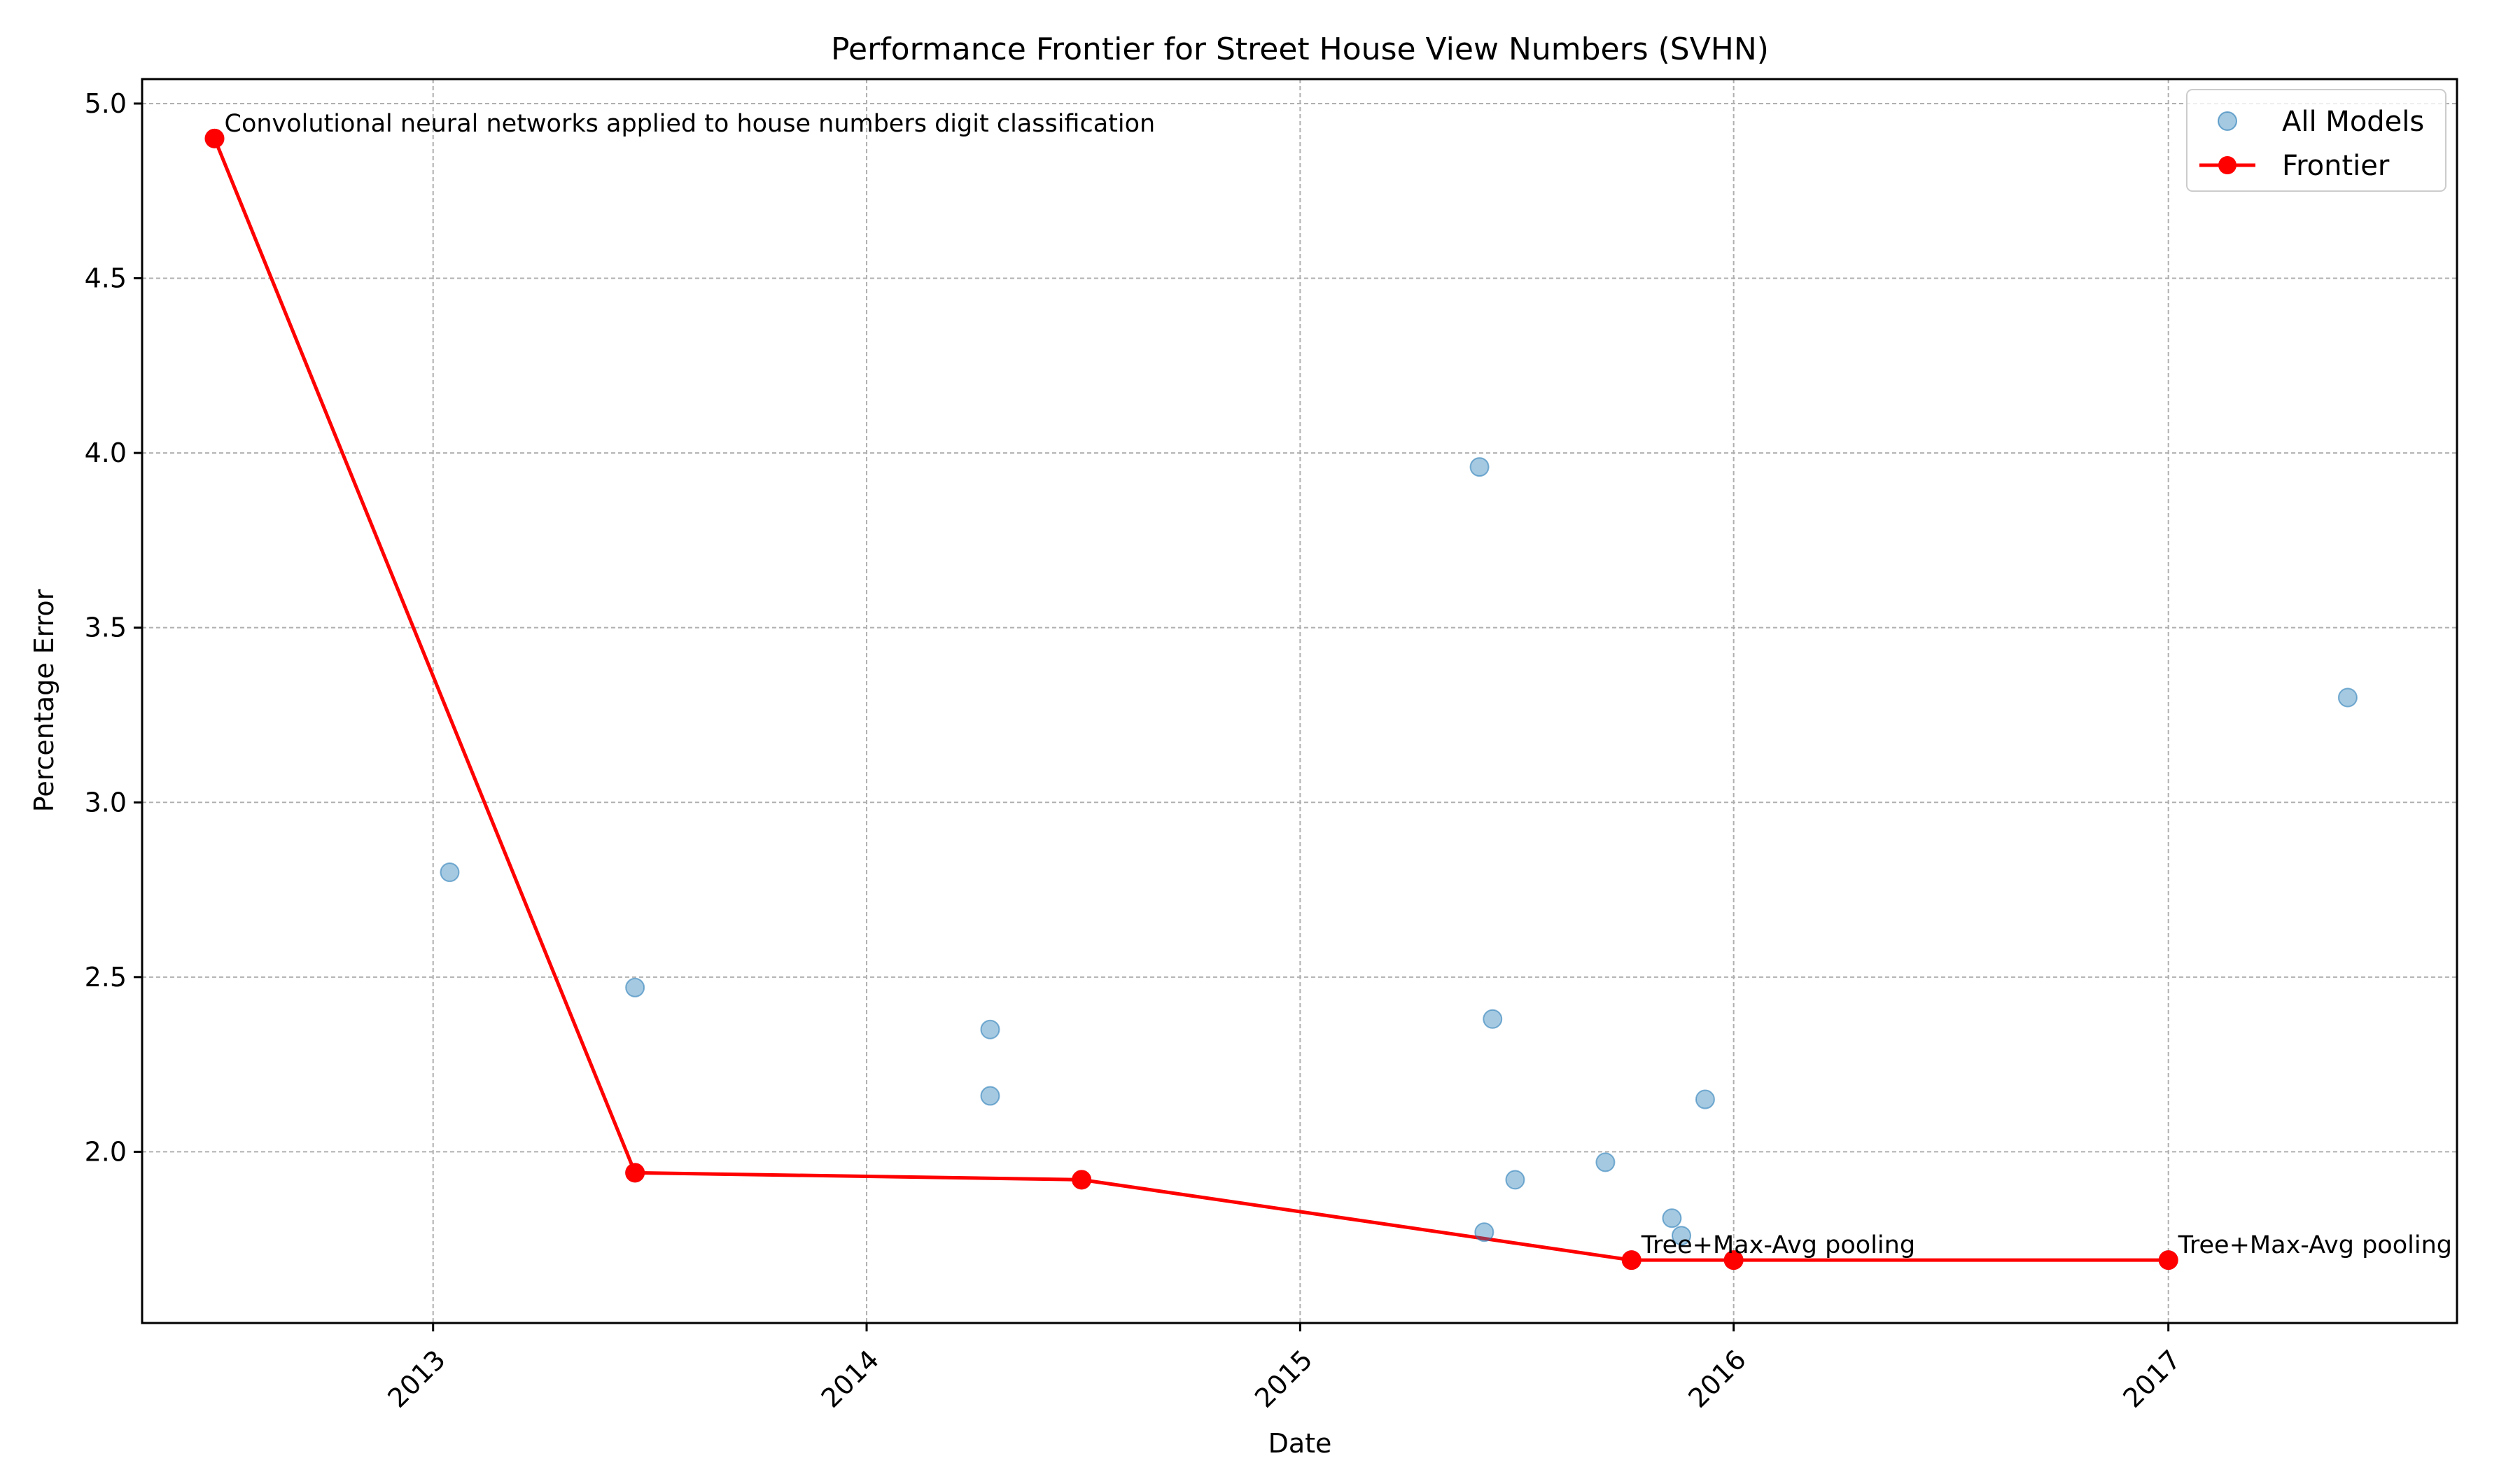 This screenshot has height=1470, width=2520. I want to click on y-tick-label: 2.0, so click(106, 1151).